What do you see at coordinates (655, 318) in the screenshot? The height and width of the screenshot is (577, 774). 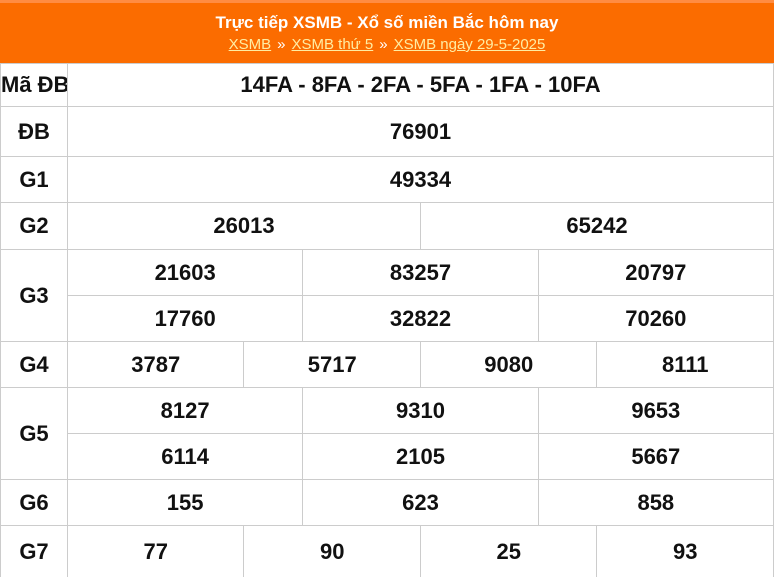 I see `result-cell-g3-6: 70260` at bounding box center [655, 318].